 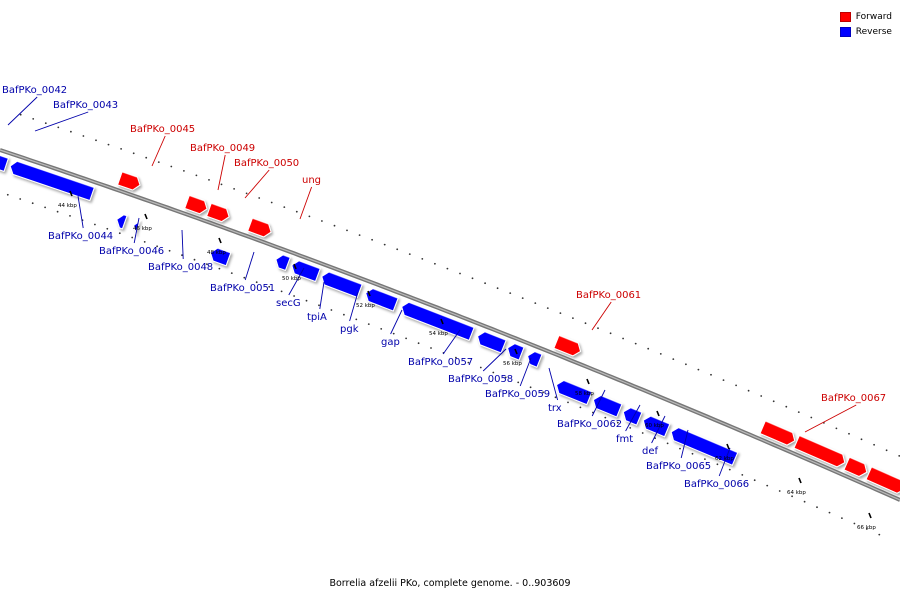 What do you see at coordinates (296, 281) in the screenshot?
I see `leader-secg` at bounding box center [296, 281].